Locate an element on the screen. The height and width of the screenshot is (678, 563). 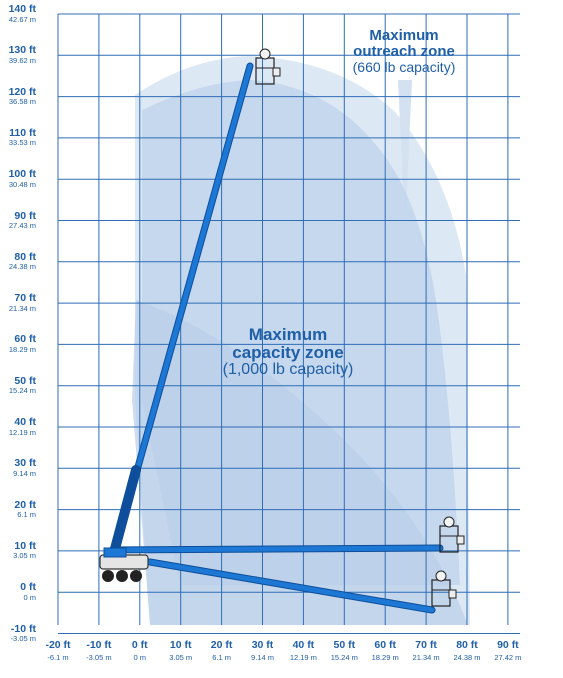
y-tick-m: 9.14 m is located at coordinates (24, 473).